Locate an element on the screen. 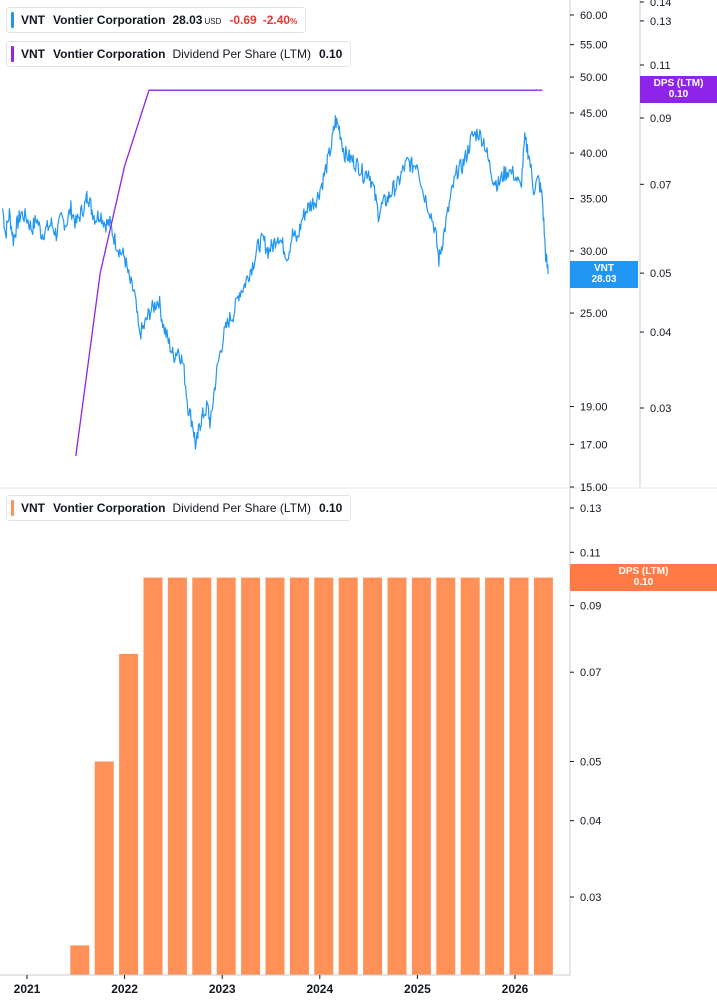 This screenshot has height=1005, width=717. year-label: 2024 is located at coordinates (319, 989).